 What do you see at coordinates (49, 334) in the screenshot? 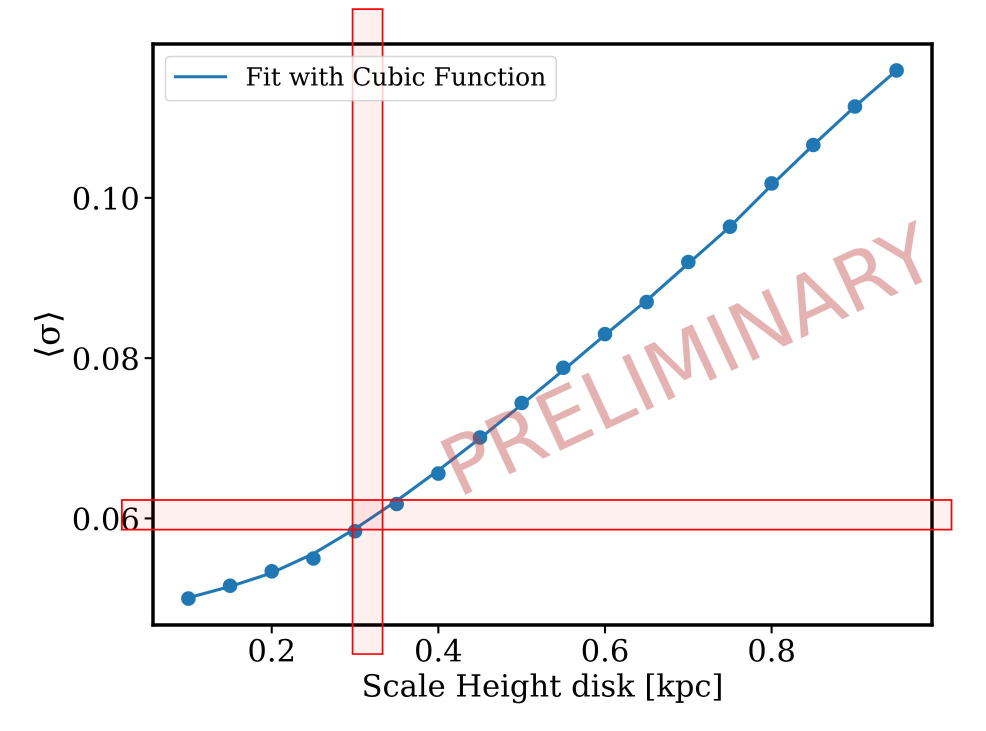
I see `y-axis-title: ⟨σ⟩` at bounding box center [49, 334].